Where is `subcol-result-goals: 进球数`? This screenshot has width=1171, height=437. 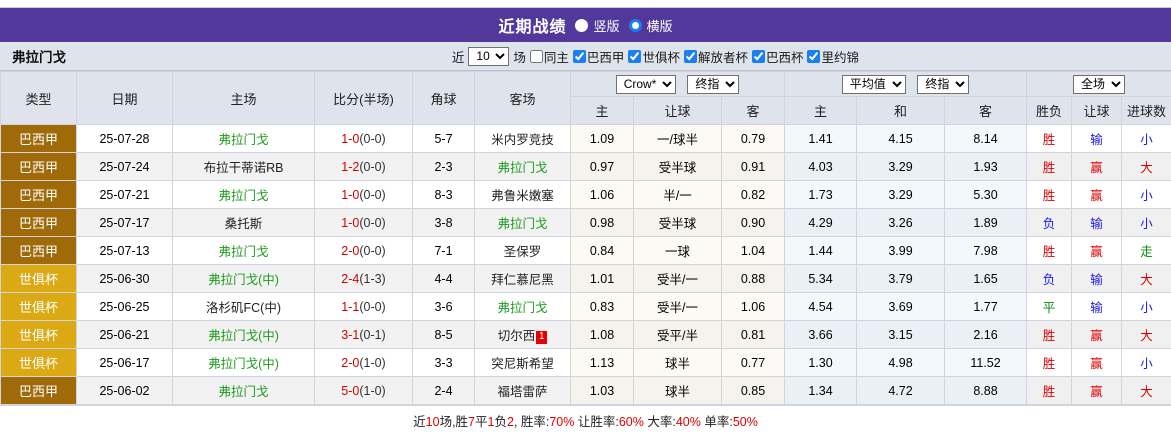
subcol-result-goals: 进球数 is located at coordinates (1146, 110).